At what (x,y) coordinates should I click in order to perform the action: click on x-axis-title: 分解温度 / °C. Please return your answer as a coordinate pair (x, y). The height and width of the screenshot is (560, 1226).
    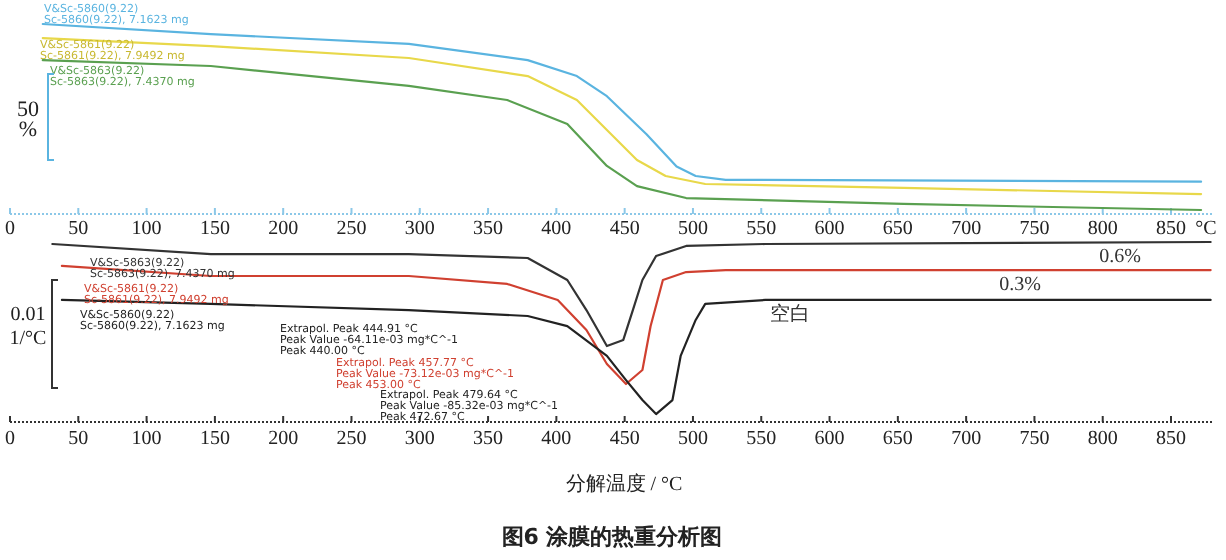
    Looking at the image, I should click on (624, 484).